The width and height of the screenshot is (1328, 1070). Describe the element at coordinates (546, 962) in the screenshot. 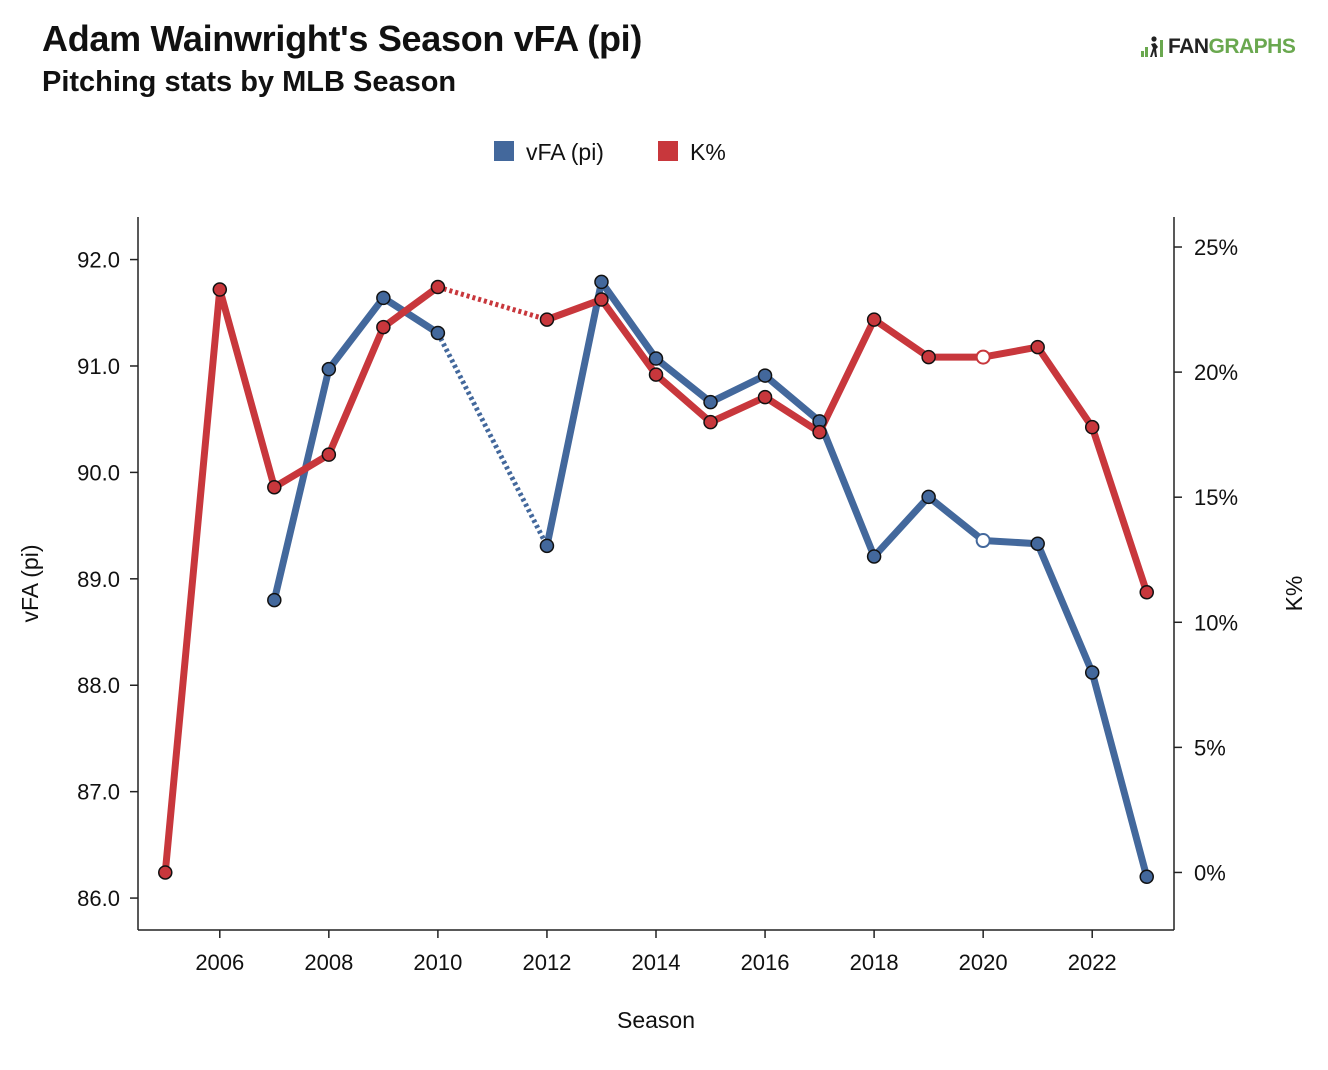

I see `x-tick-label: 2012` at that location.